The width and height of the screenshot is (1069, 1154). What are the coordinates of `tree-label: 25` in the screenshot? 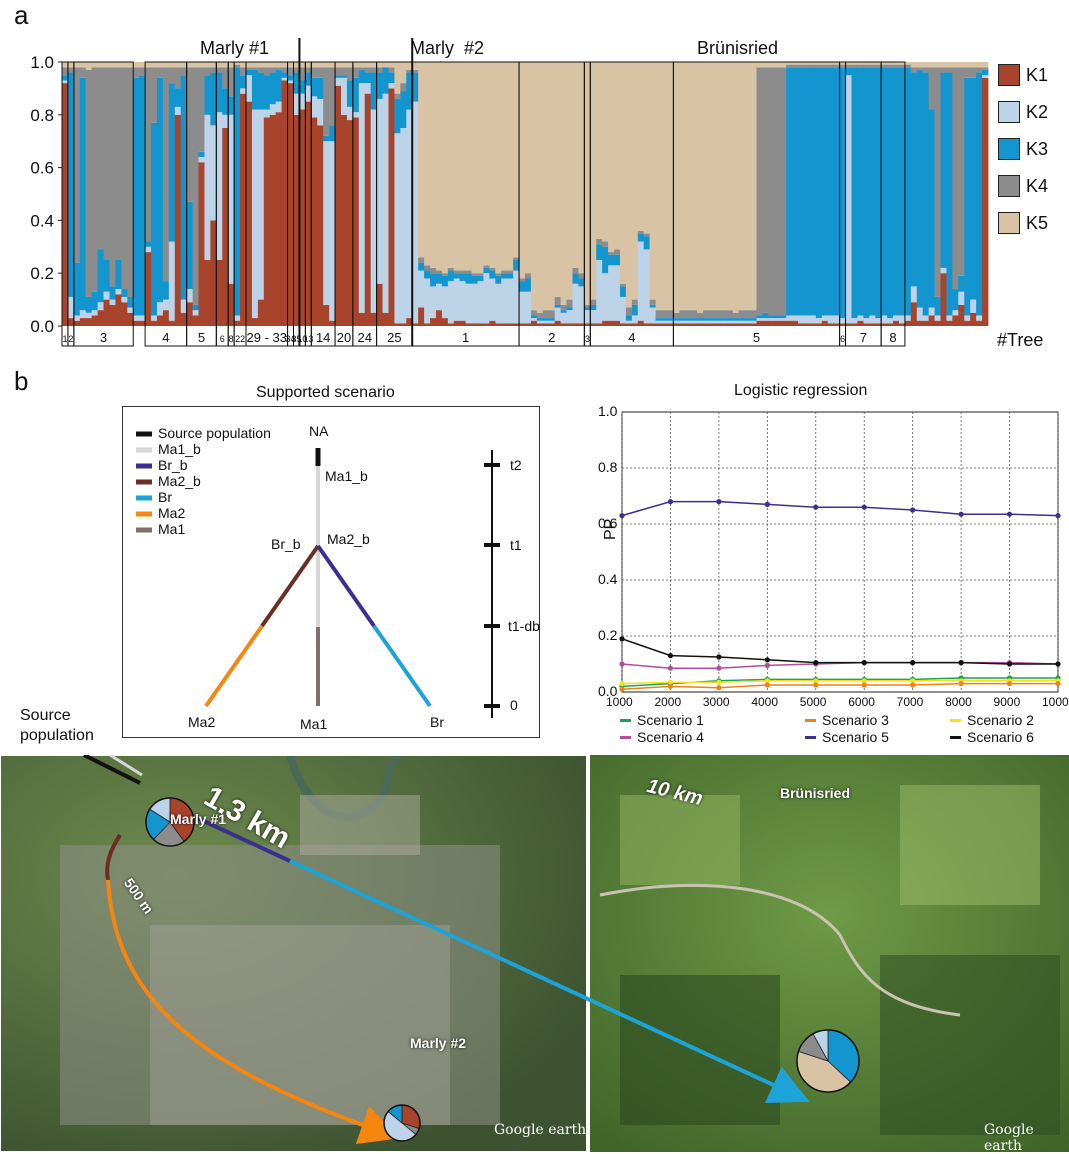 It's located at (394, 337).